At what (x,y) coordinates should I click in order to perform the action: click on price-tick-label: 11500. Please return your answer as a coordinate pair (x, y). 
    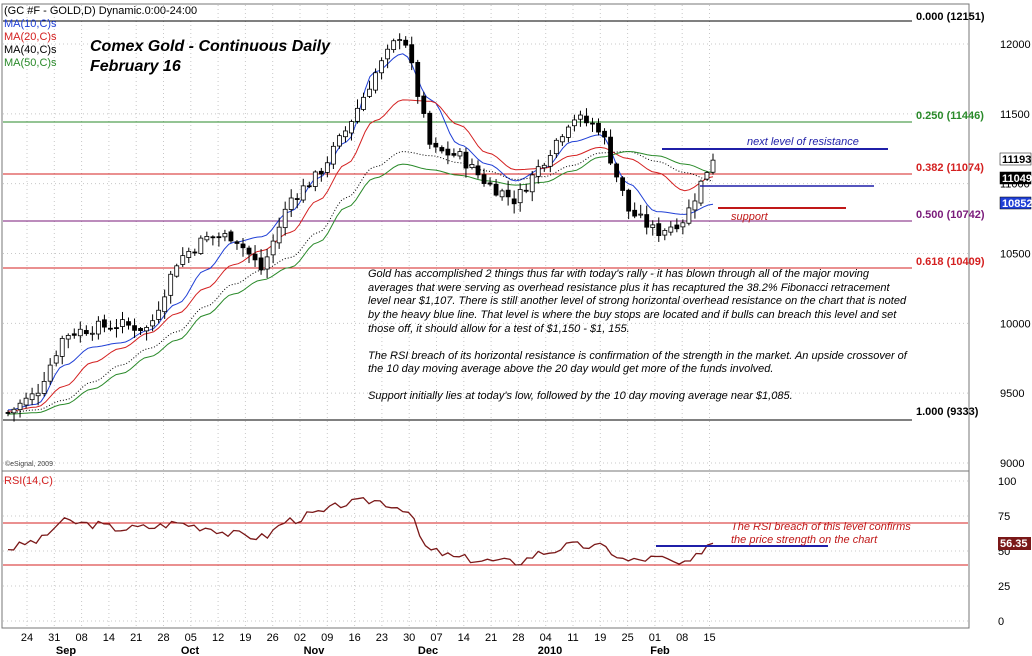
    Looking at the image, I should click on (1015, 115).